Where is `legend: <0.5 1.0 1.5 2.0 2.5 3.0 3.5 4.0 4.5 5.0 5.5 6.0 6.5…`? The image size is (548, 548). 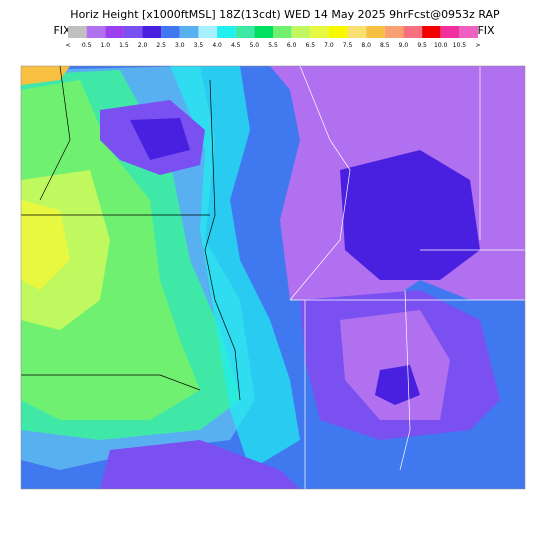 legend: <0.5 1.0 1.5 2.0 2.5 3.0 3.5 4.0 4.5 5.0 5.5 6.0 6.5… is located at coordinates (273, 37).